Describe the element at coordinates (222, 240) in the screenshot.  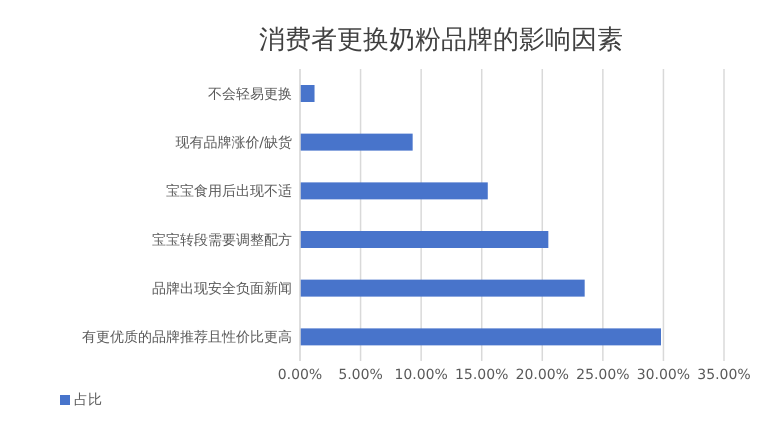
I see `y-tick-label: 宝宝转段需要调整配方` at that location.